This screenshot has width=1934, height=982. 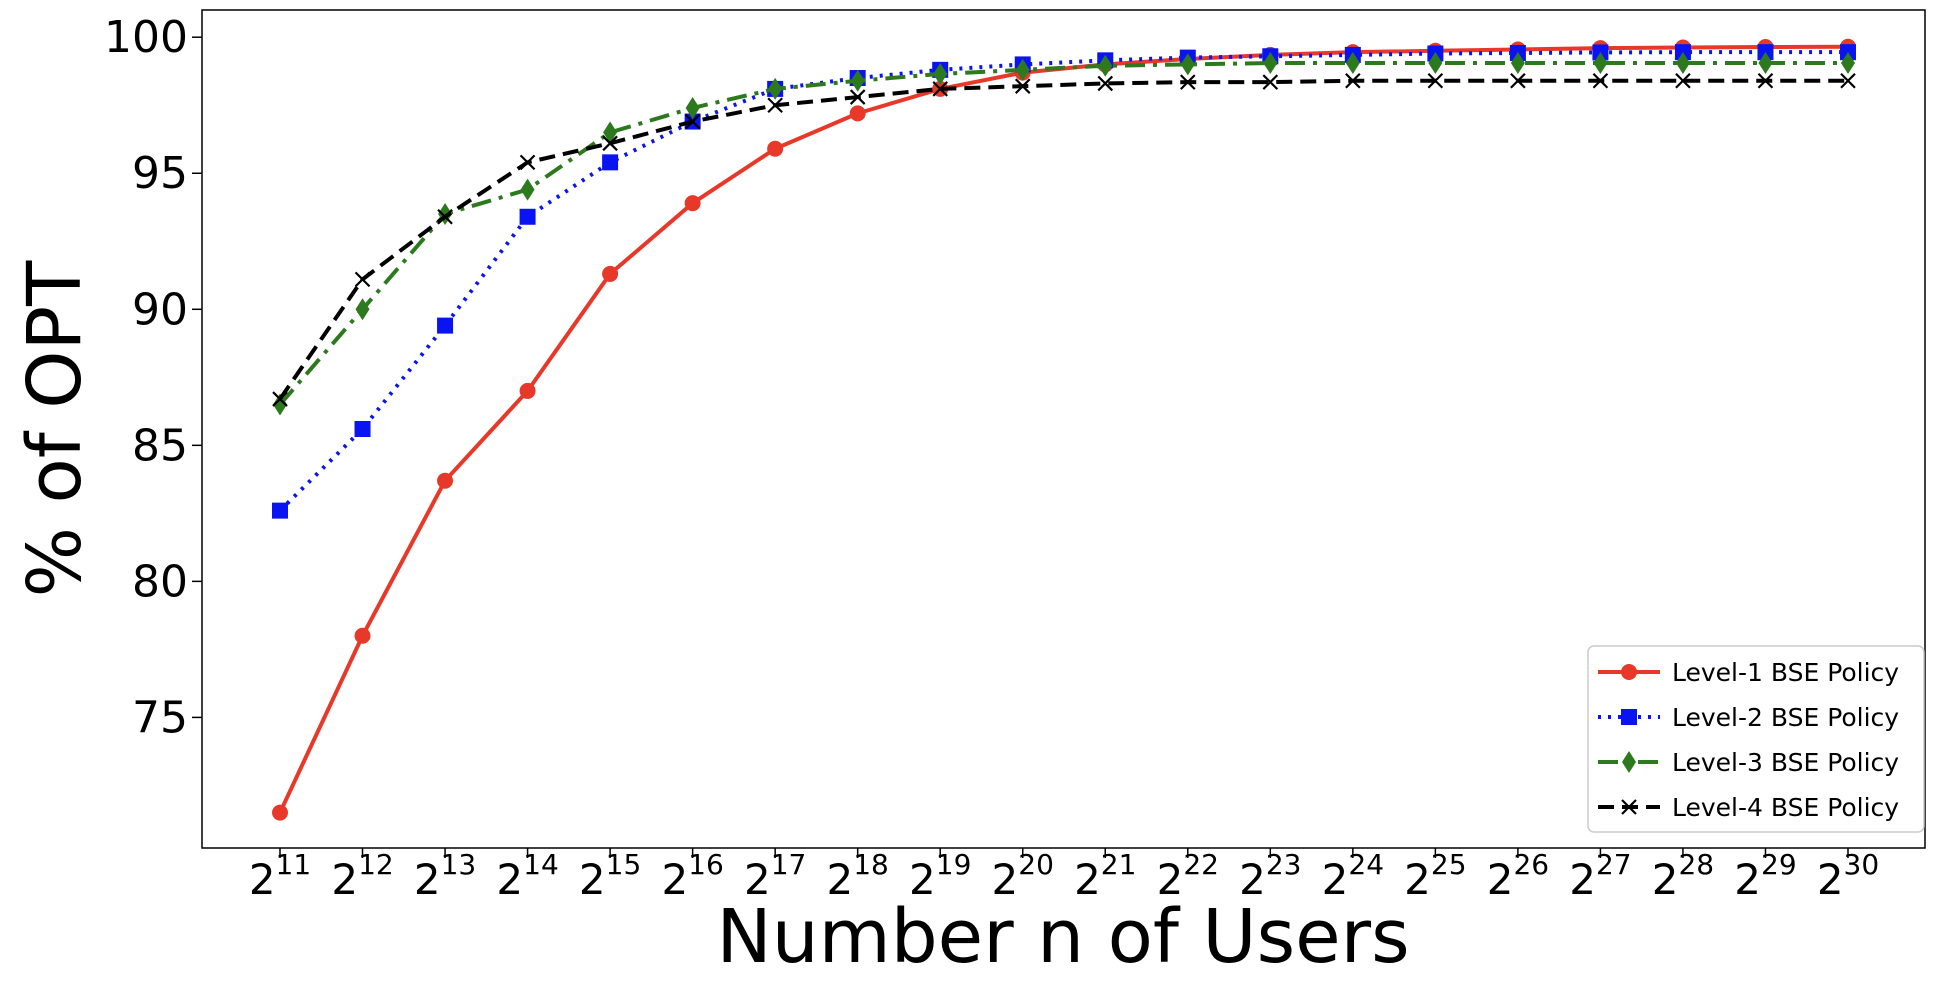 I want to click on legend-item: Level-1 BSE Policy, so click(x=1748, y=672).